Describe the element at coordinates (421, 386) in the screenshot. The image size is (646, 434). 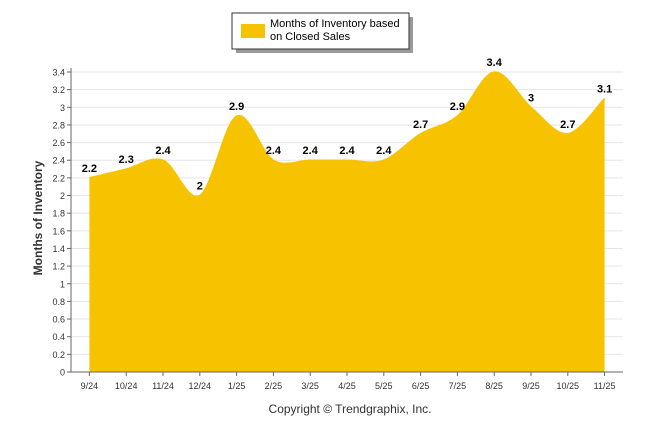
I see `x-tick-label: 6/25` at that location.